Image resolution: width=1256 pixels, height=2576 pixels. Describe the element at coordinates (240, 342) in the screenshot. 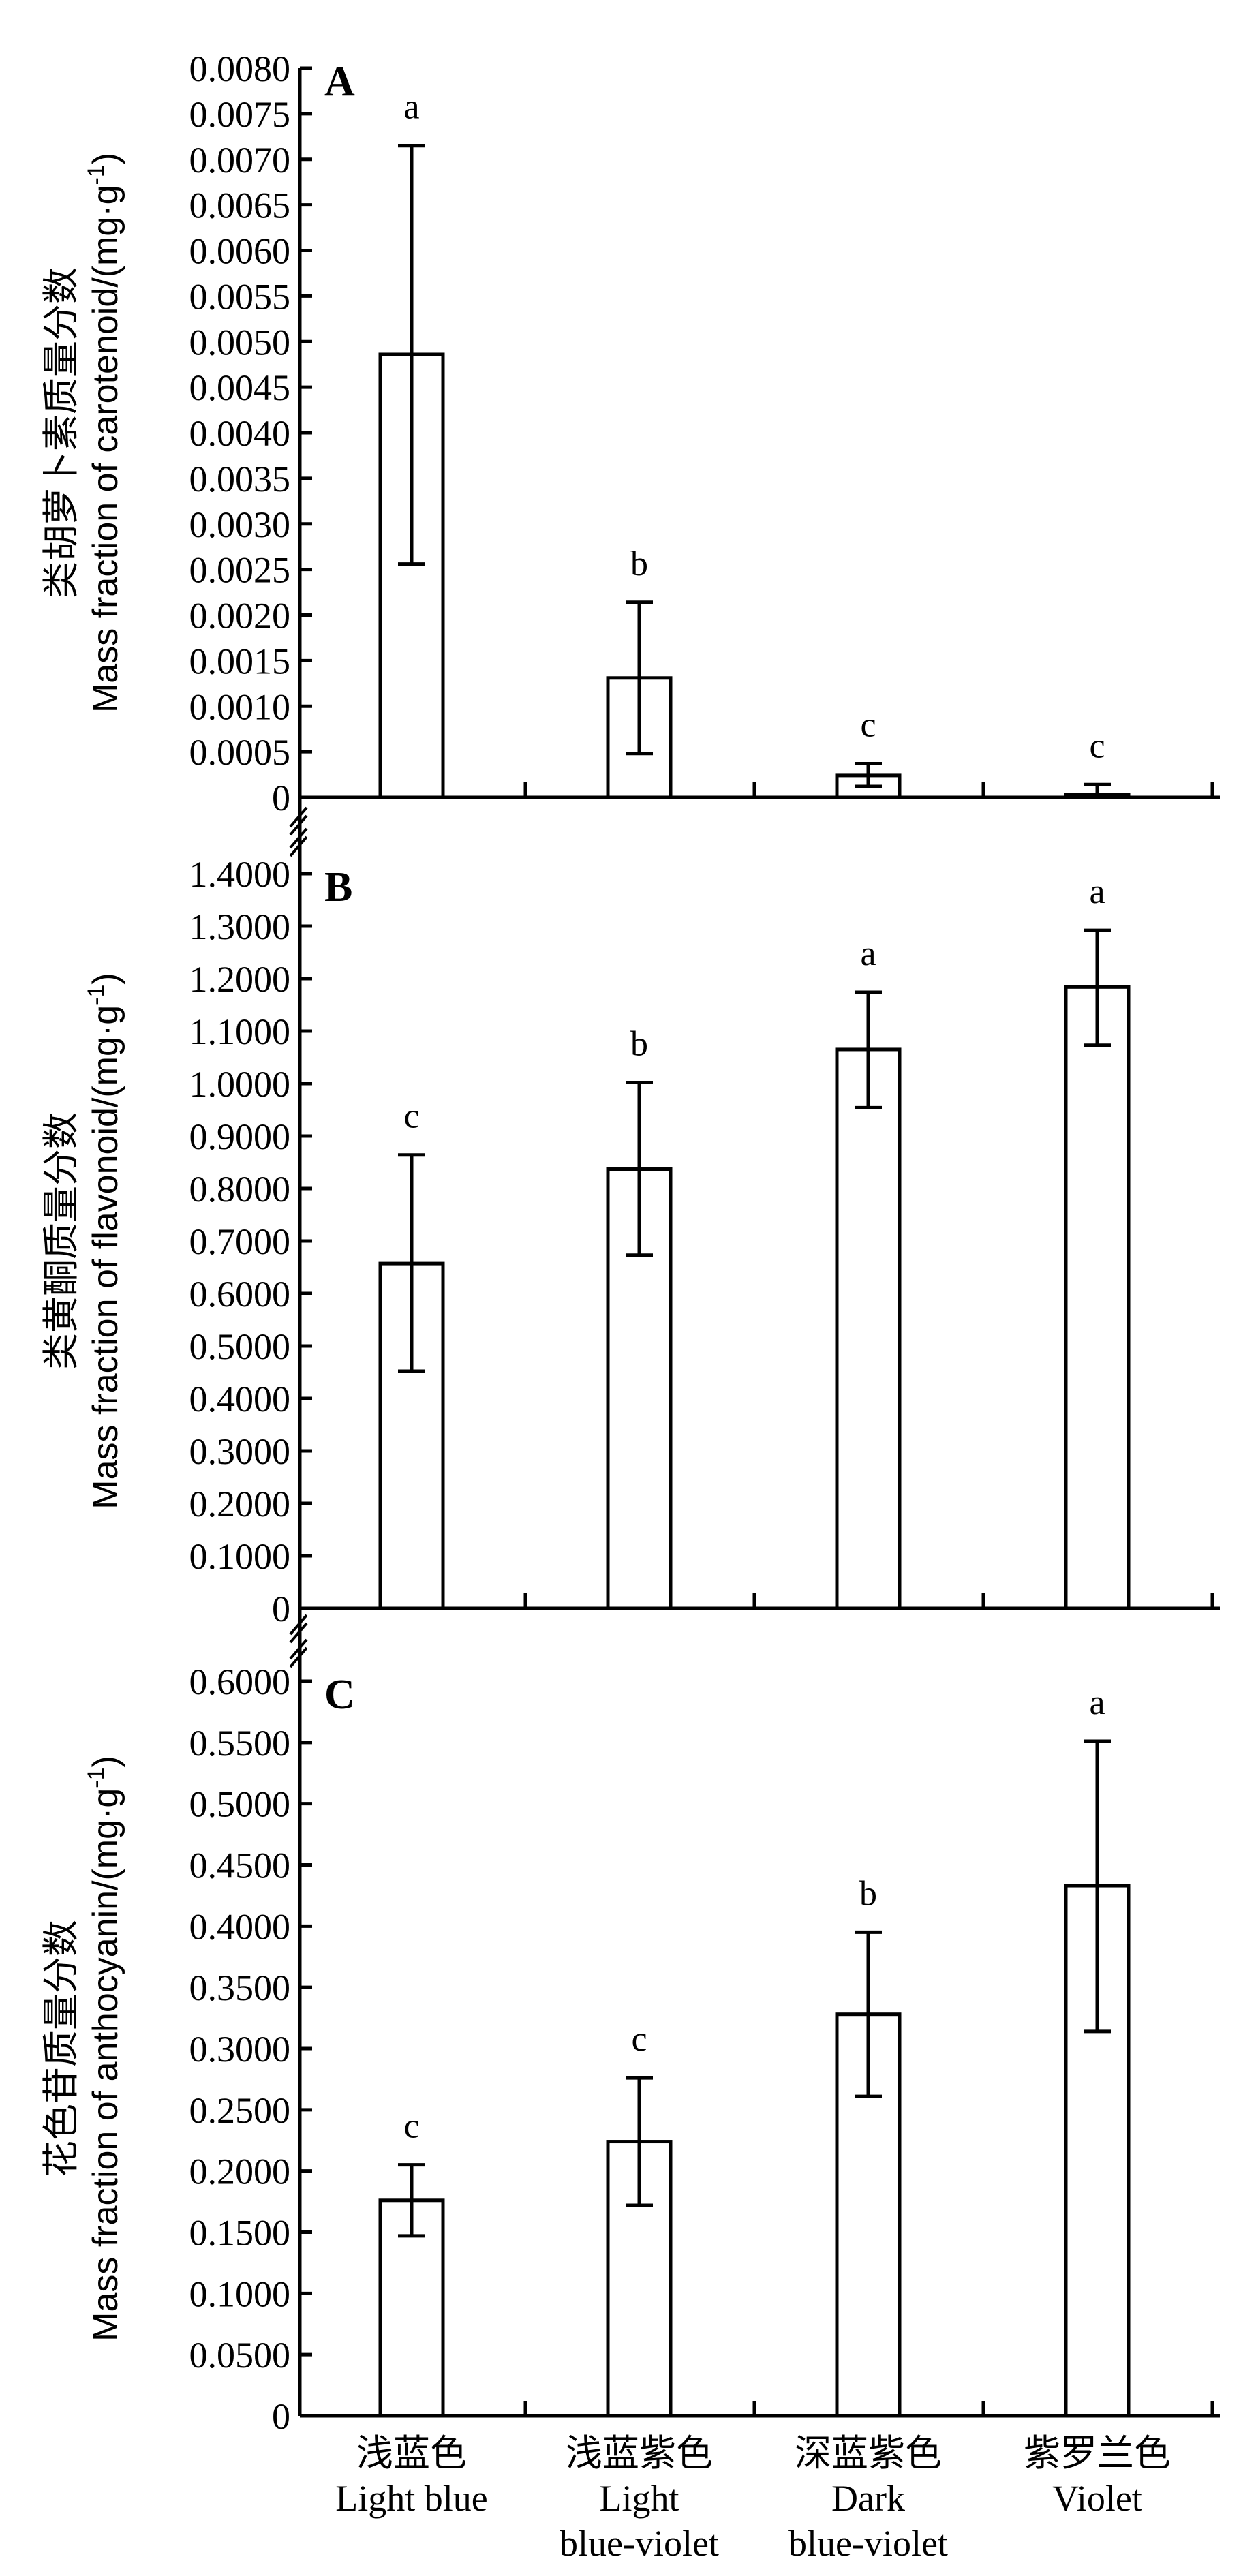

I see `y-tick-label: 0.0050` at that location.